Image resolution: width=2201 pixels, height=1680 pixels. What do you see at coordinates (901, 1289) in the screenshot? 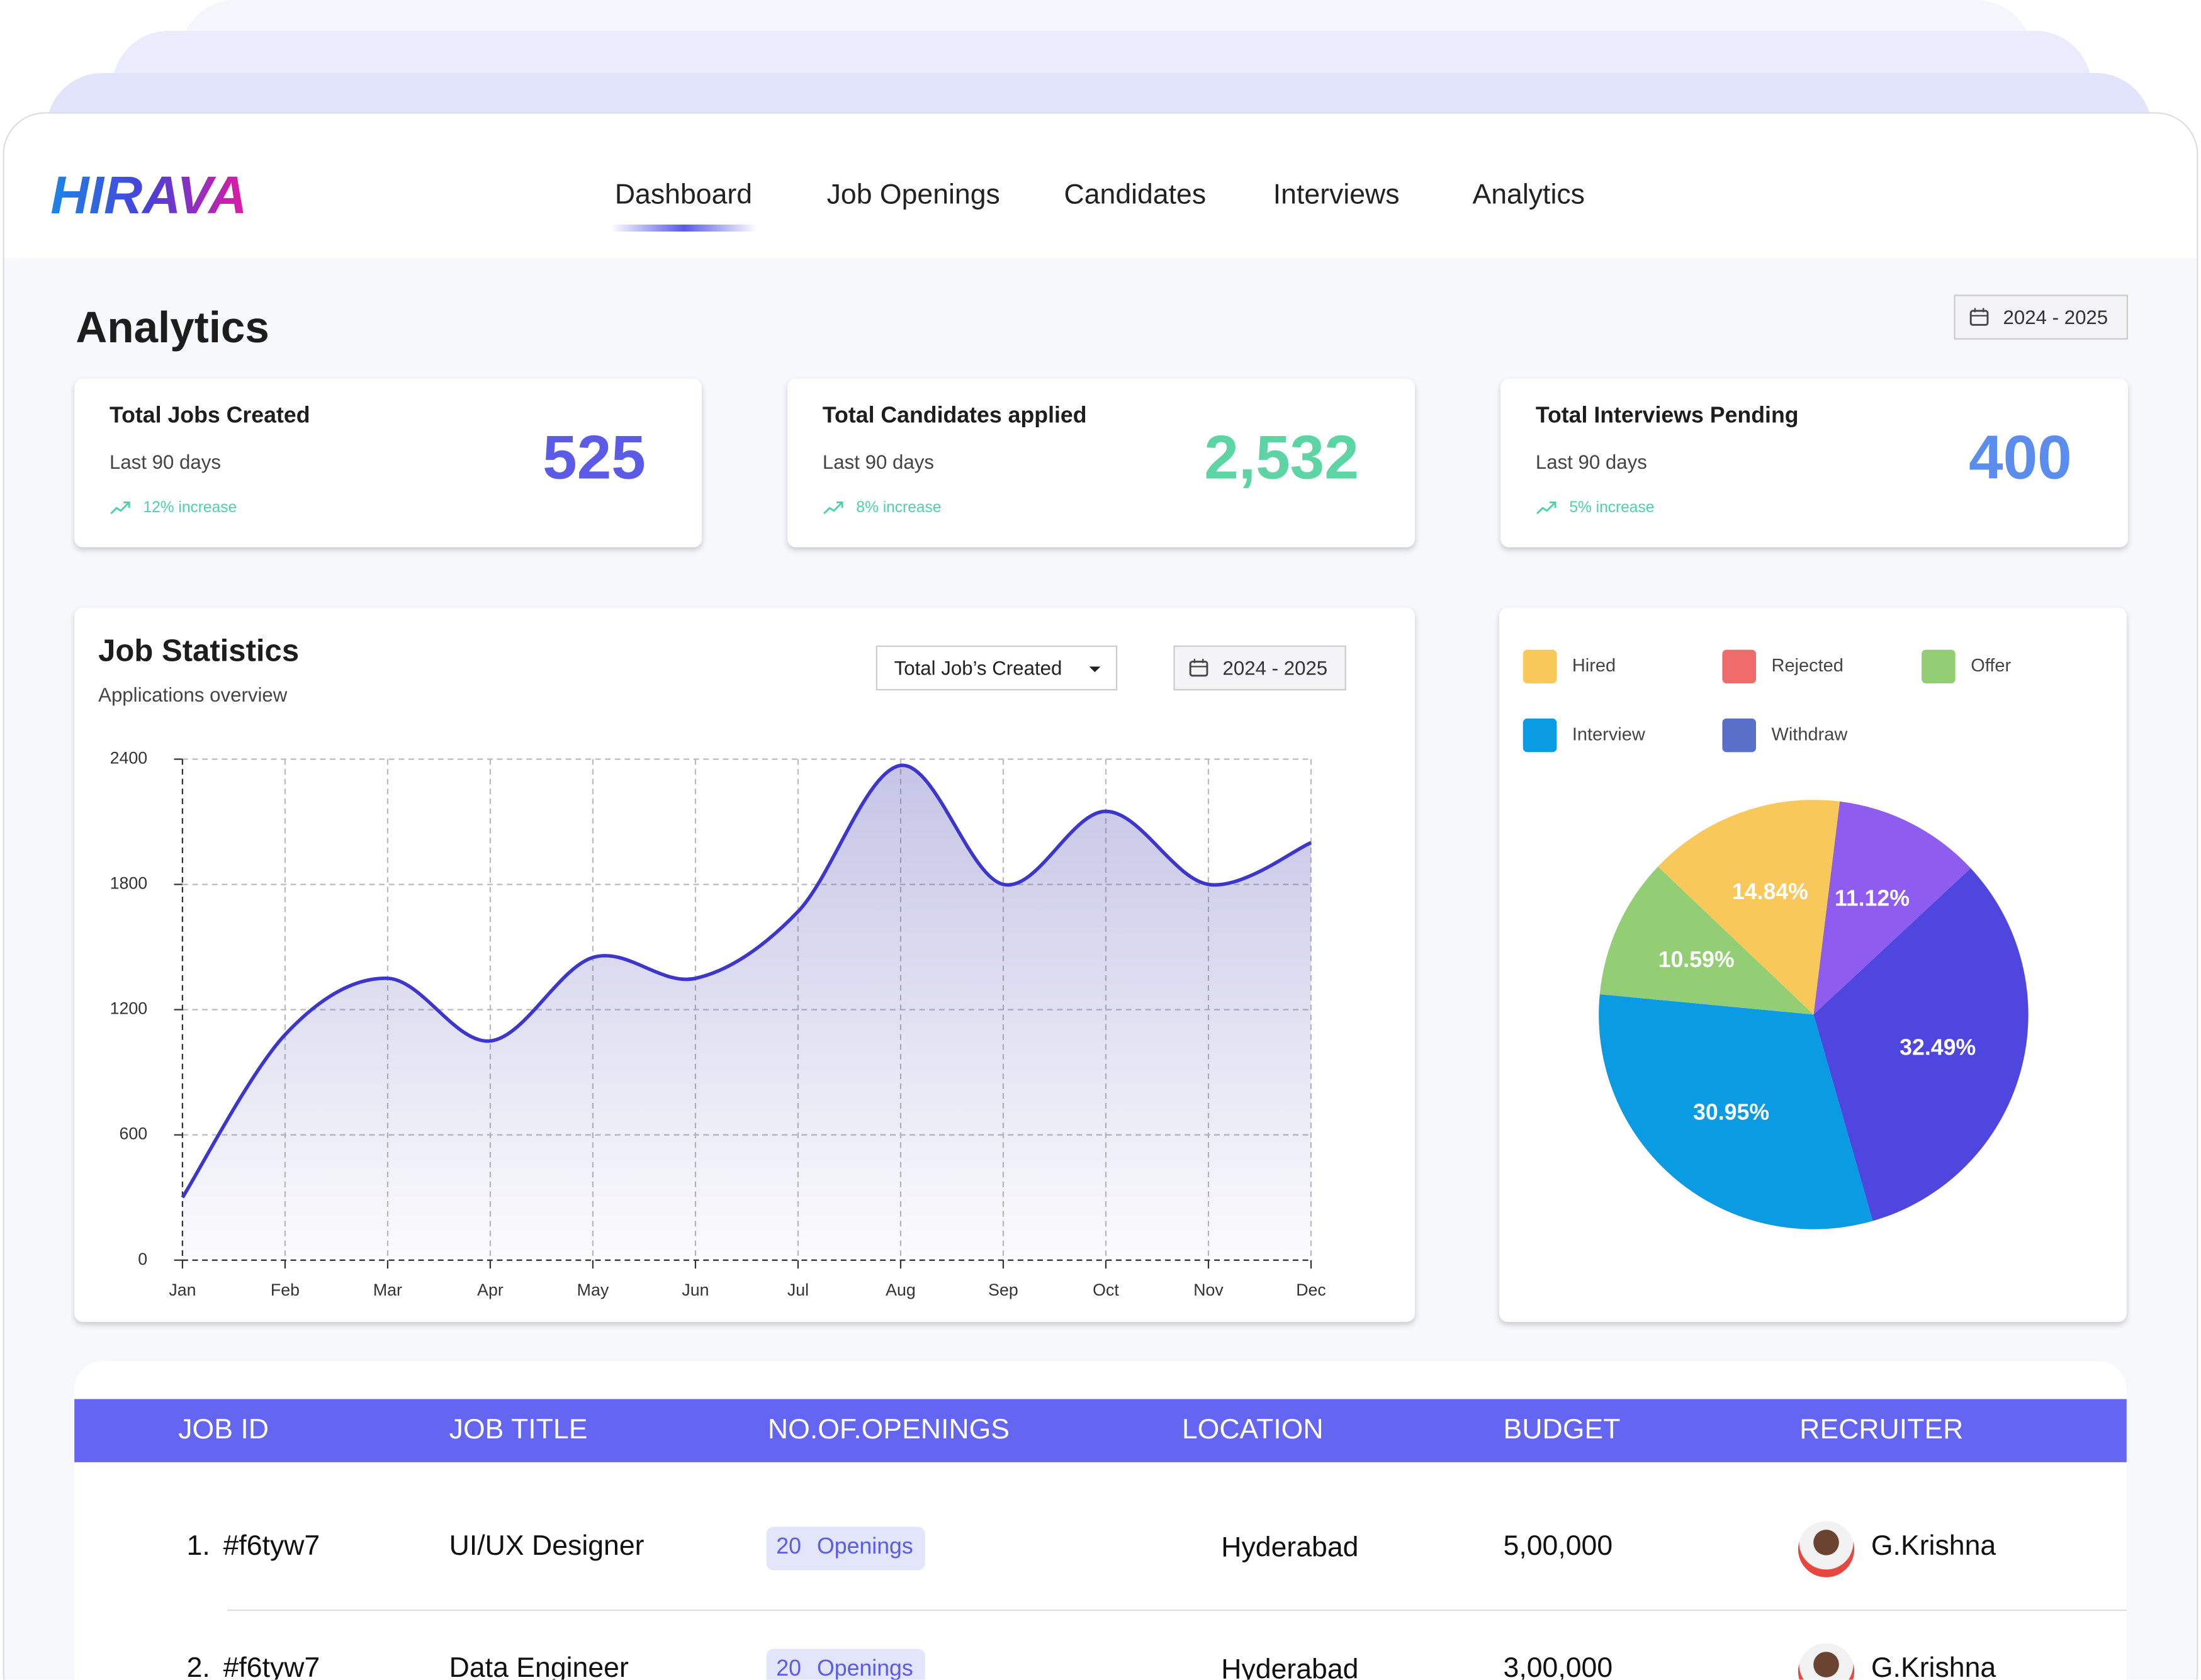
I see `x-tick-label: Aug` at bounding box center [901, 1289].